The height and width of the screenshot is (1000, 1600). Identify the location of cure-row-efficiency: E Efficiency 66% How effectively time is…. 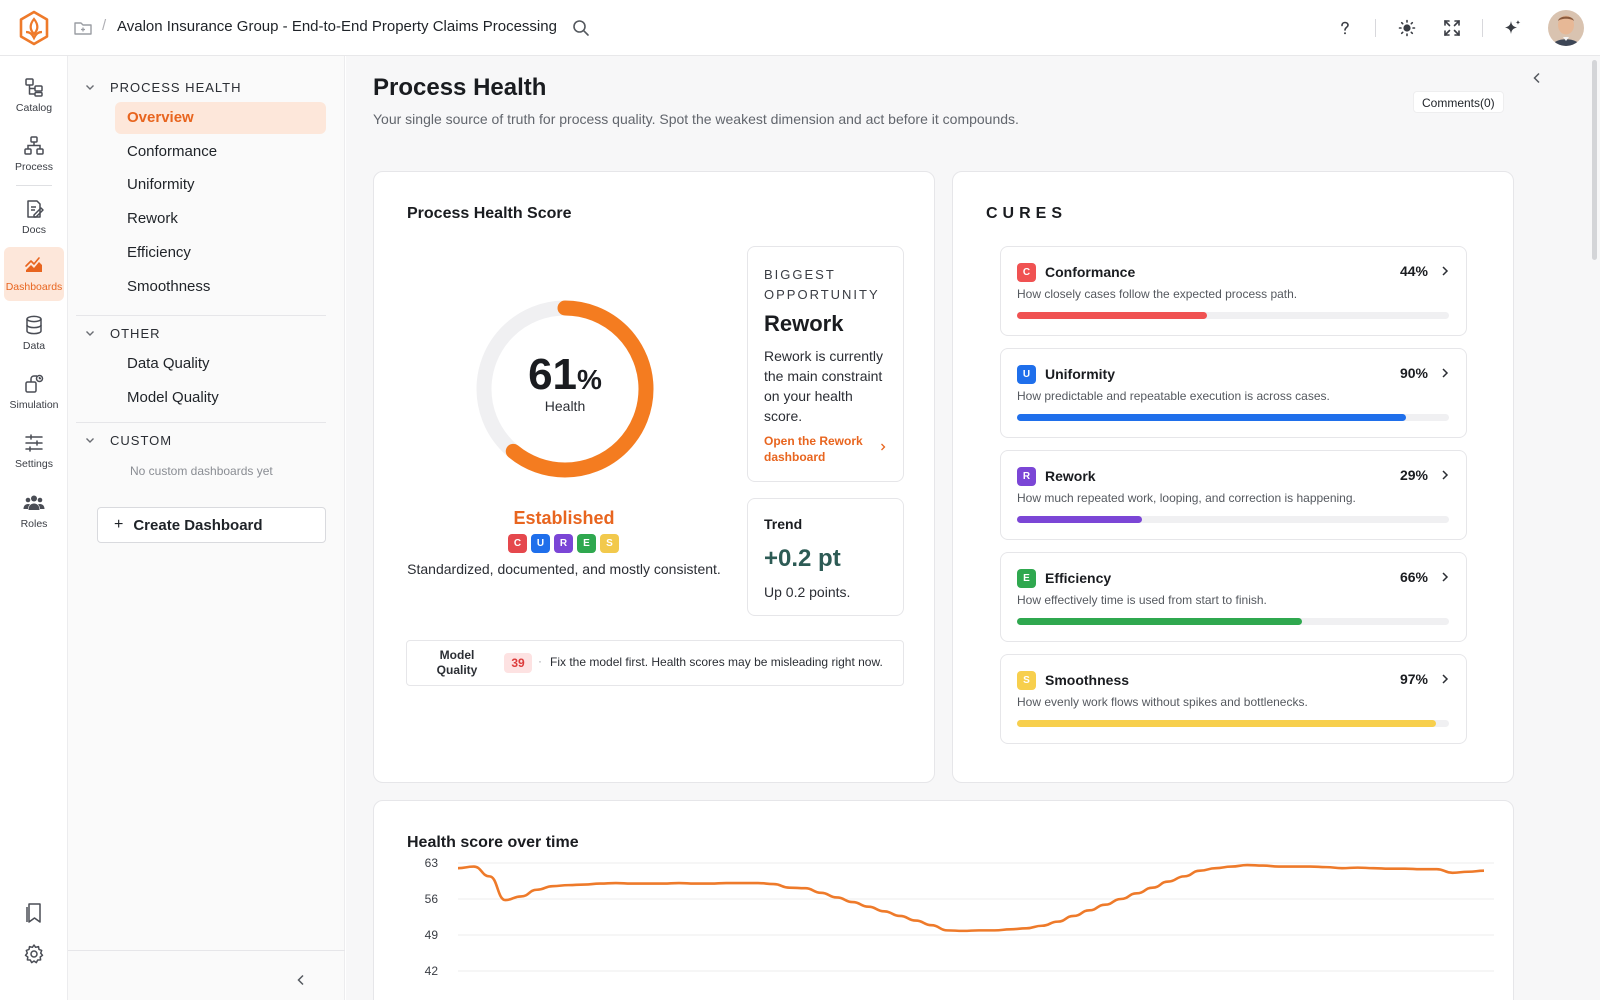
(1233, 597).